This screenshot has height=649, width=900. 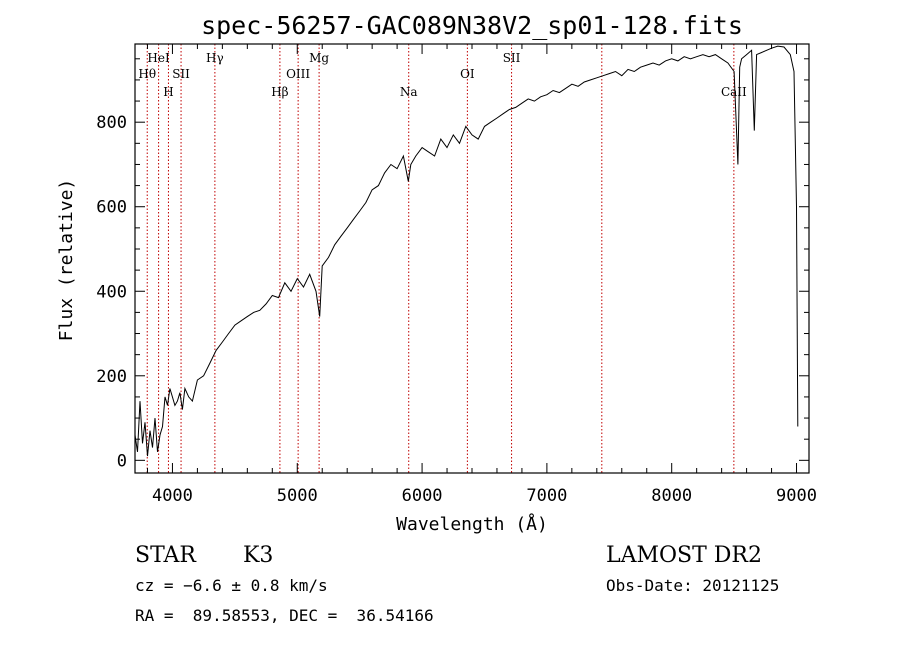 What do you see at coordinates (422, 496) in the screenshot?
I see `x-tick-label: 6000` at bounding box center [422, 496].